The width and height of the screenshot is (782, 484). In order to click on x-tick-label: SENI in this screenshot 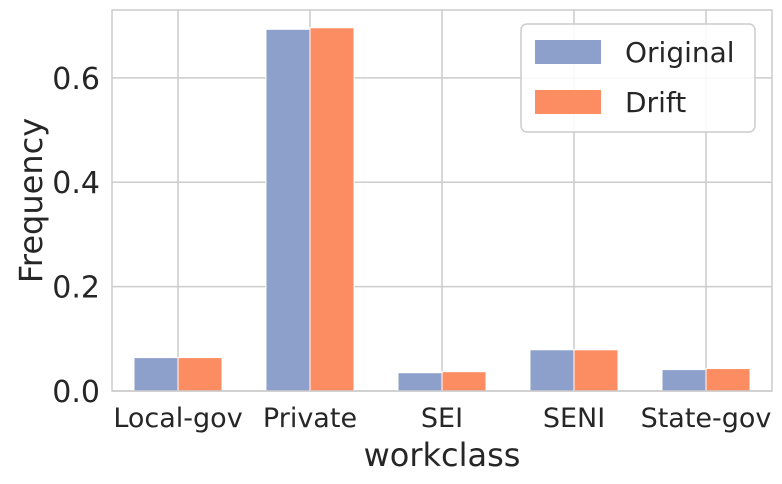, I will do `click(574, 418)`.